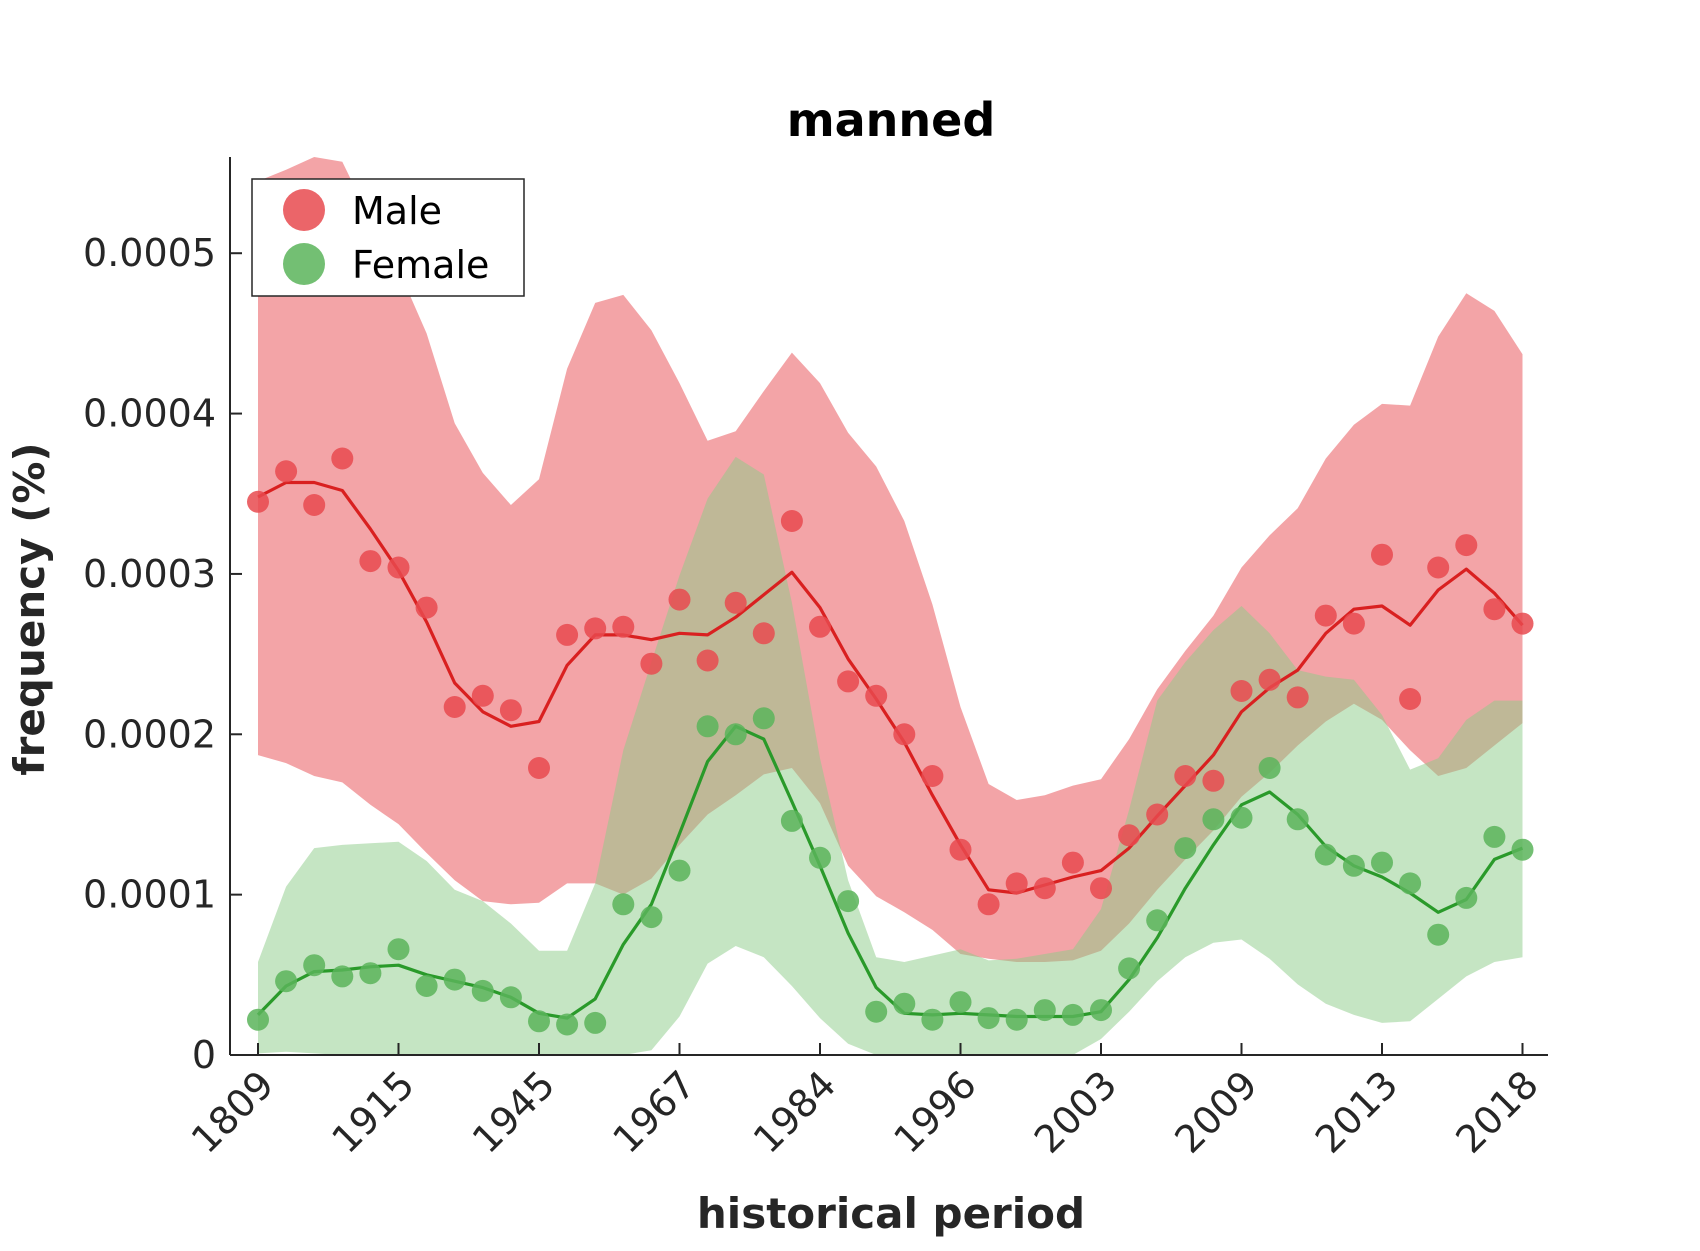 This screenshot has width=1700, height=1251. I want to click on legend: Male Female, so click(388, 237).